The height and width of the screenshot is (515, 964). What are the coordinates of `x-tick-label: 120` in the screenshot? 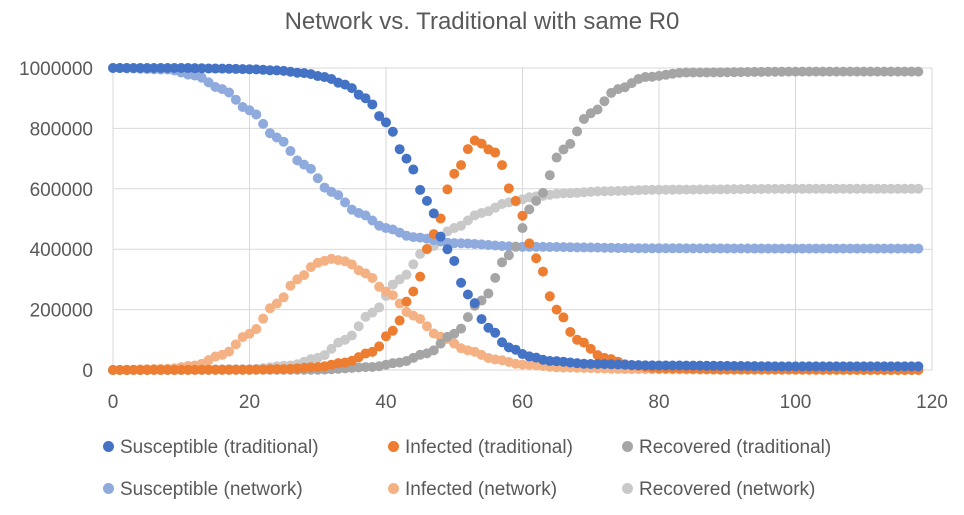 It's located at (932, 402).